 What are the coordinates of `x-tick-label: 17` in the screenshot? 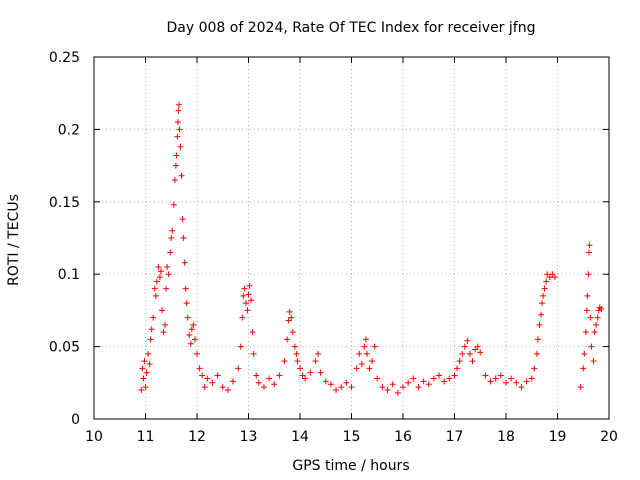 It's located at (455, 437).